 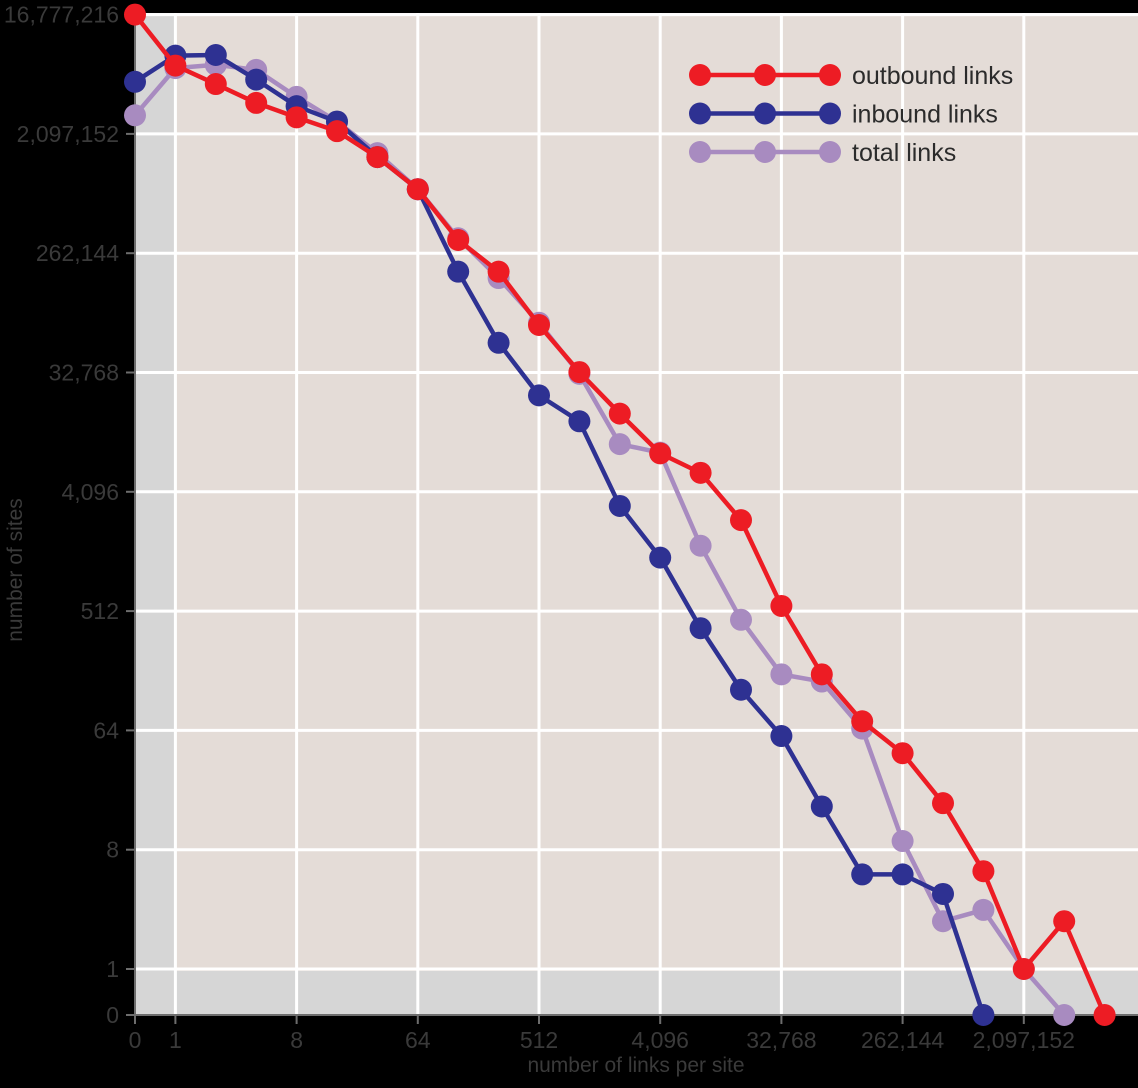 What do you see at coordinates (112, 969) in the screenshot?
I see `y-tick-label: 1` at bounding box center [112, 969].